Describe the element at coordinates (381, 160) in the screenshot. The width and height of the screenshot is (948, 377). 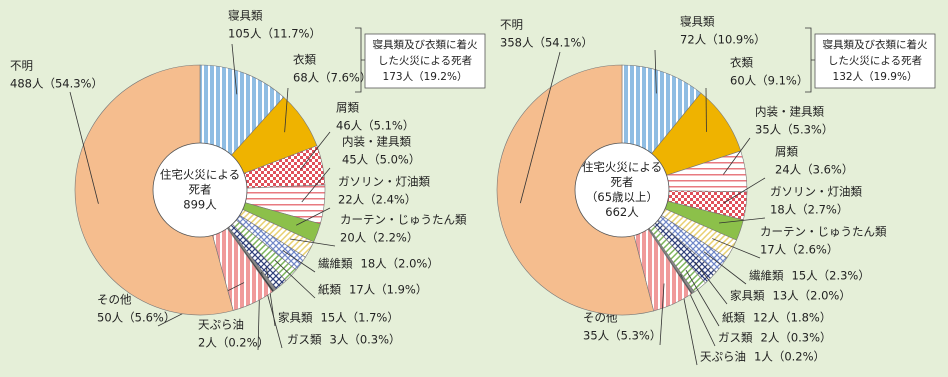
I see `value-label: 45人（5.0%）` at that location.